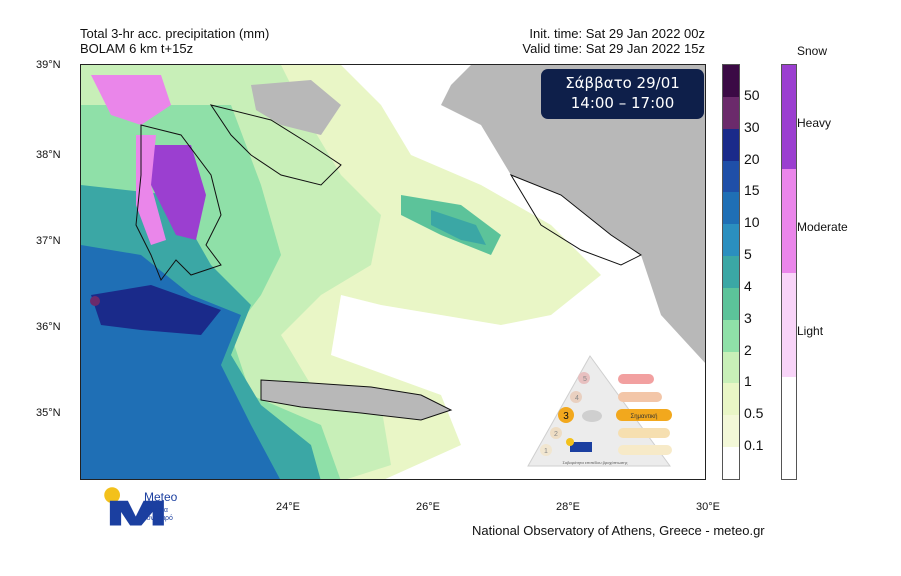 This screenshot has width=901, height=576. Describe the element at coordinates (752, 158) in the screenshot. I see `colorbar-label: 20` at that location.